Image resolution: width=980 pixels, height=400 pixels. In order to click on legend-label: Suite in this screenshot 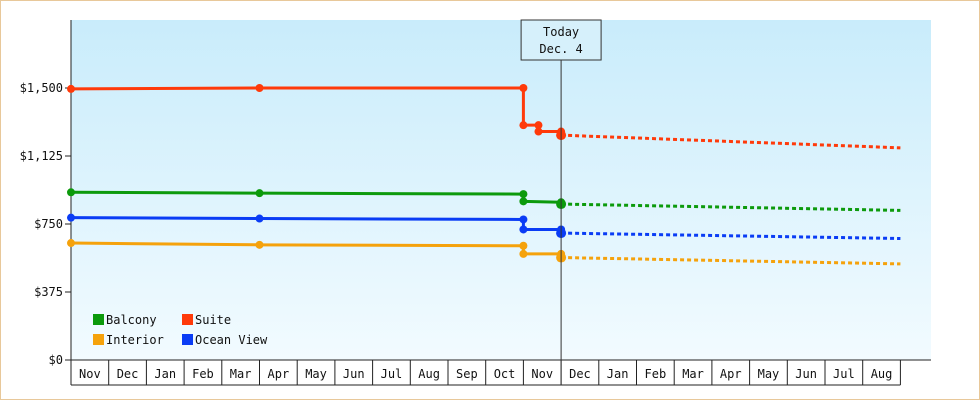, I will do `click(213, 320)`.